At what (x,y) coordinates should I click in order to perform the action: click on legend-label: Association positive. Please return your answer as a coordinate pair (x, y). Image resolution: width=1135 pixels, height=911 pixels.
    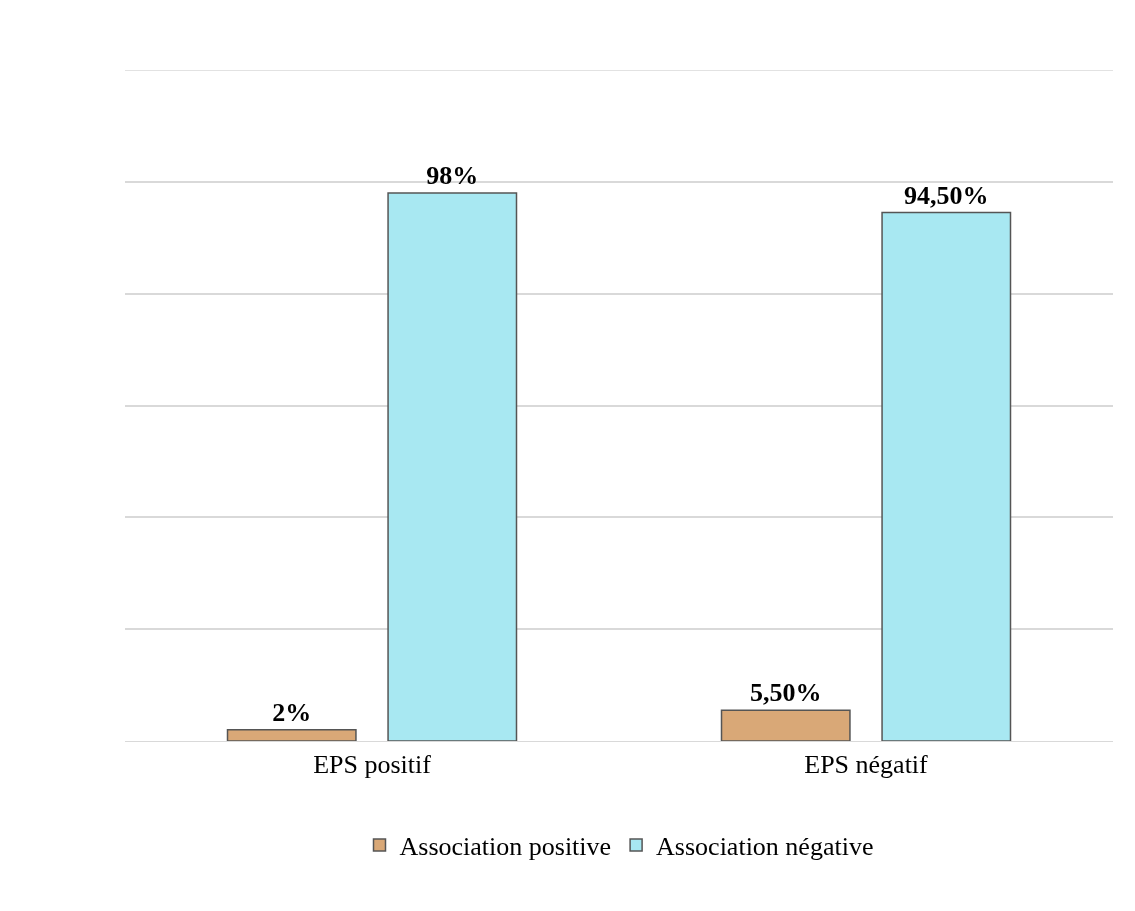
    Looking at the image, I should click on (505, 847).